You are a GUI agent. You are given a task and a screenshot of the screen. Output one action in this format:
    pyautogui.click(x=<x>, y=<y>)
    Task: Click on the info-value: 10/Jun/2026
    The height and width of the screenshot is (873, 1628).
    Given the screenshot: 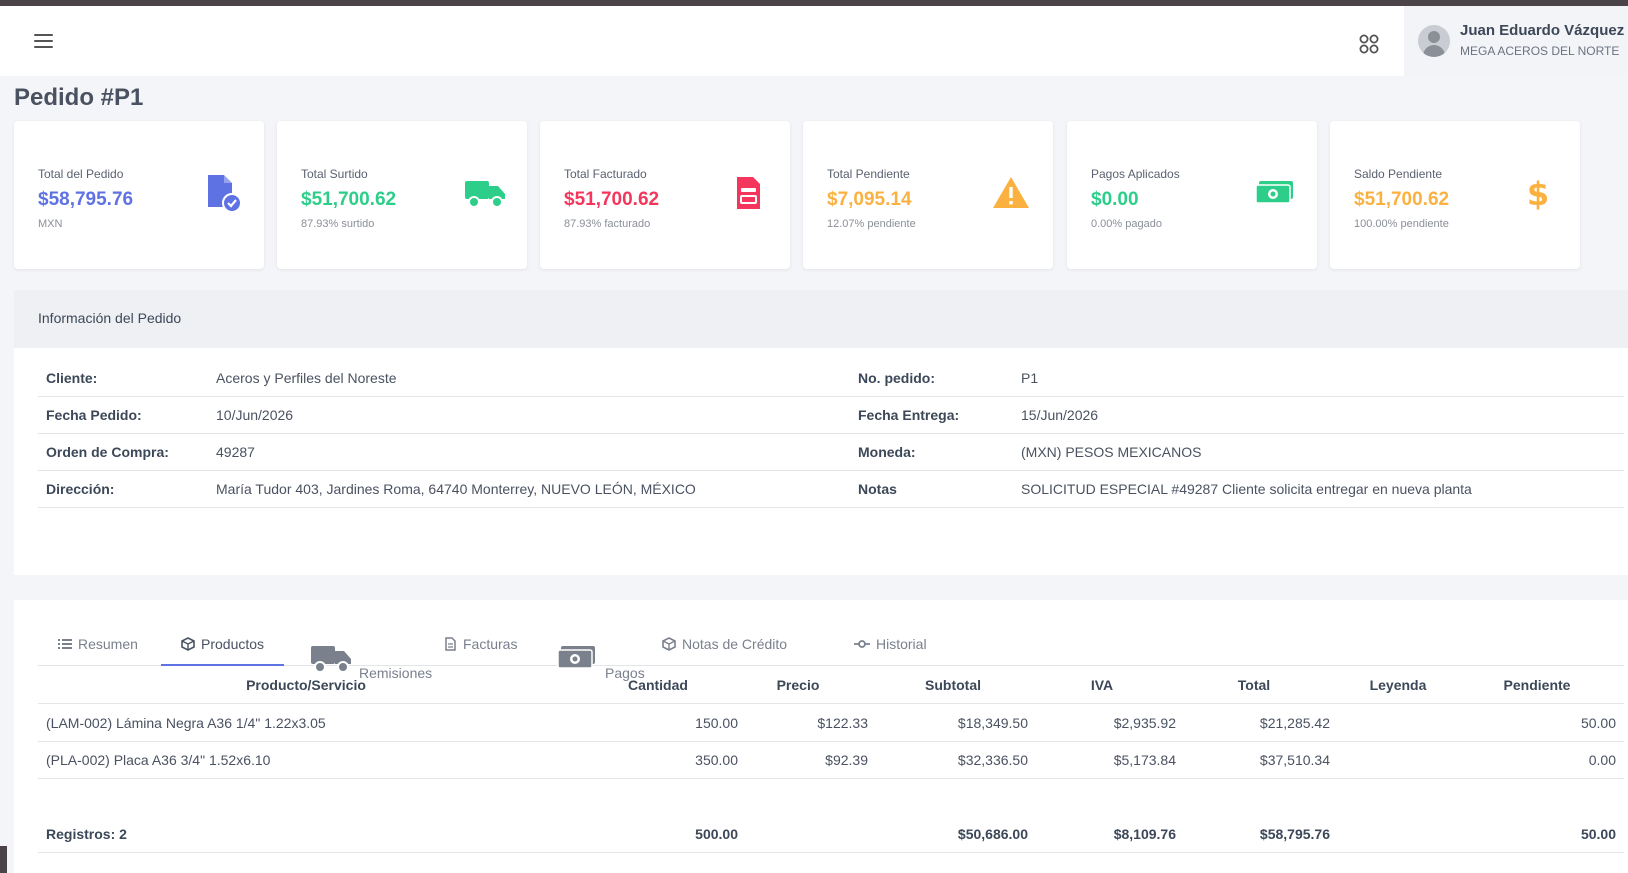 What is the action you would take?
    pyautogui.click(x=255, y=415)
    